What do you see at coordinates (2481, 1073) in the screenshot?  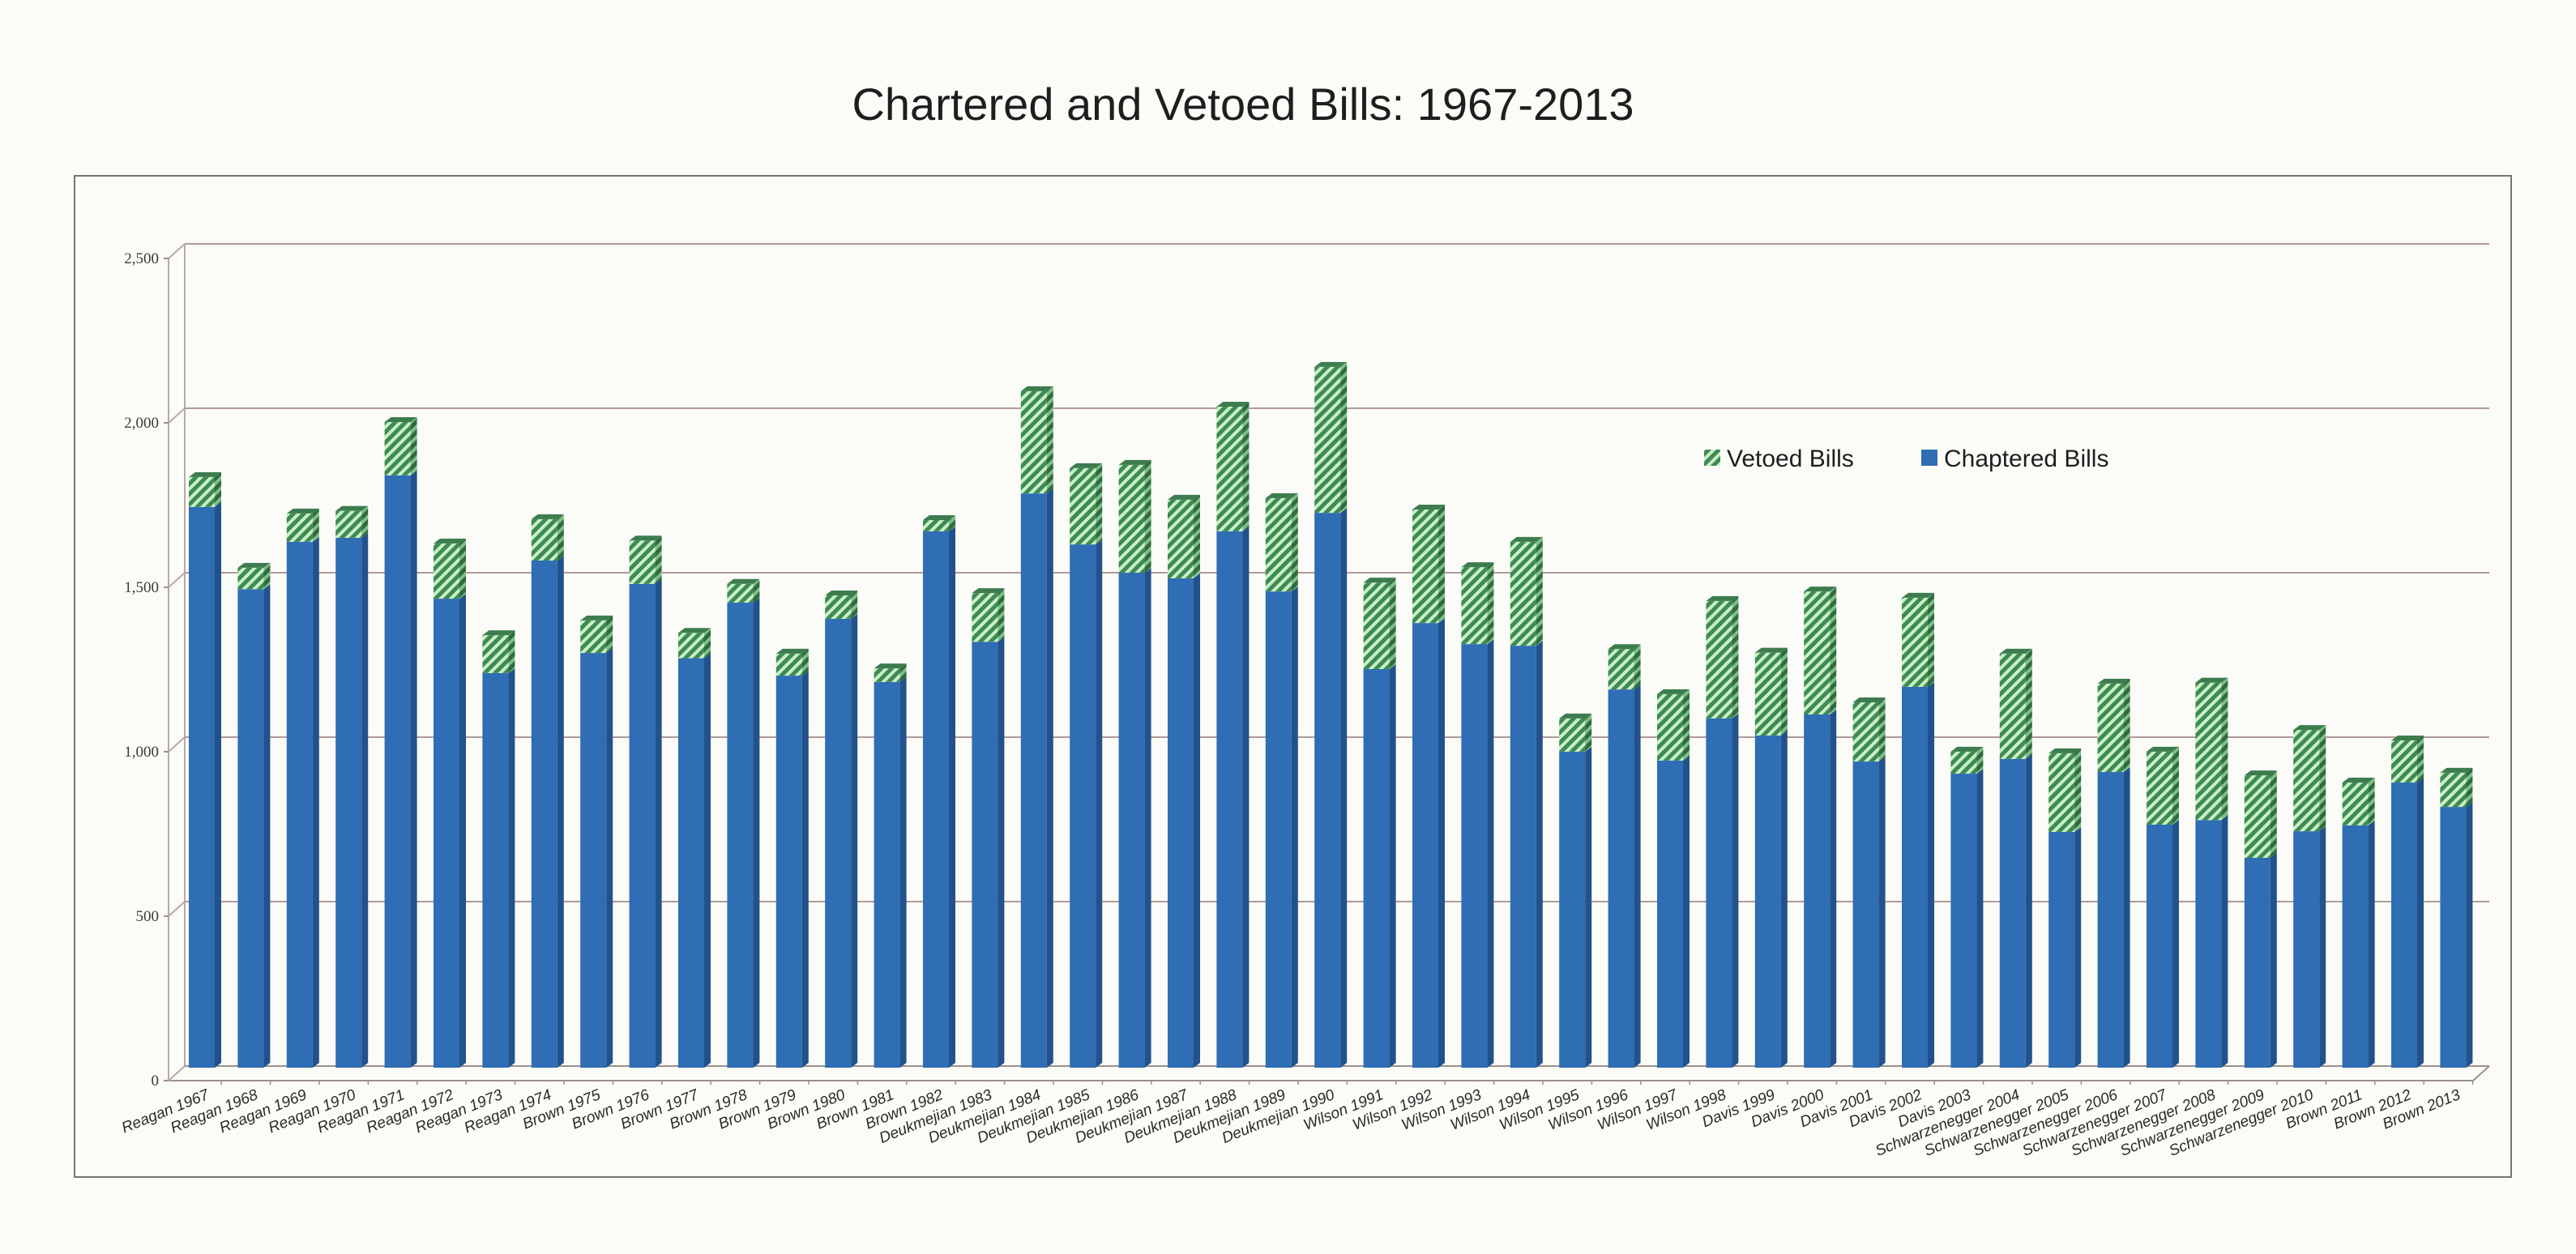 I see `floor-edge` at bounding box center [2481, 1073].